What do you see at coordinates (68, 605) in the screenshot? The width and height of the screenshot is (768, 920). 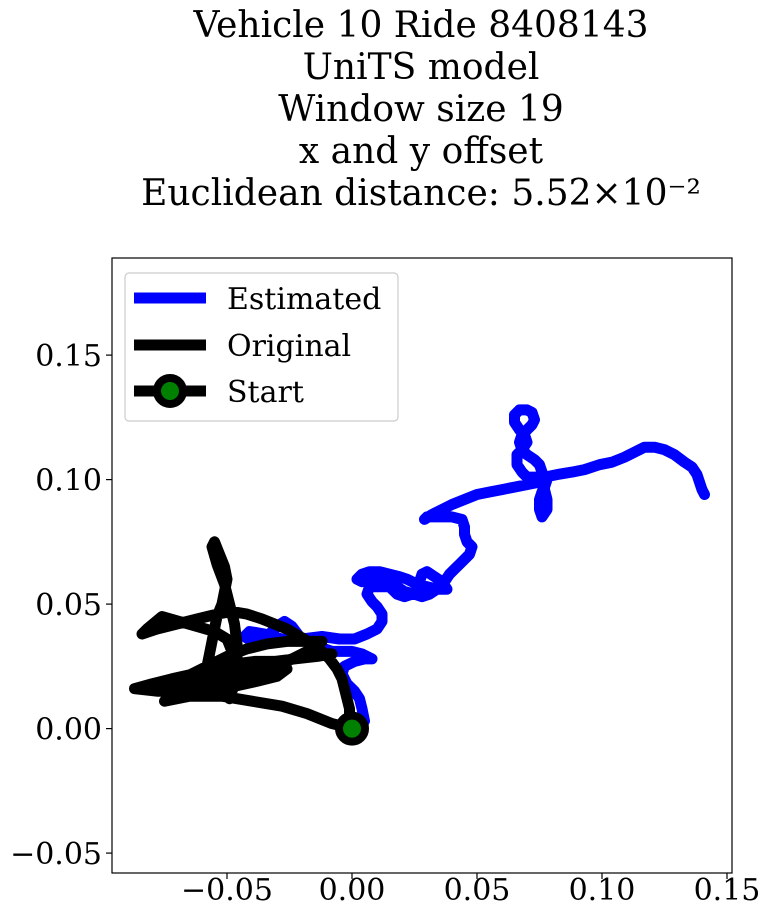 I see `y-tick-label: 0.05` at bounding box center [68, 605].